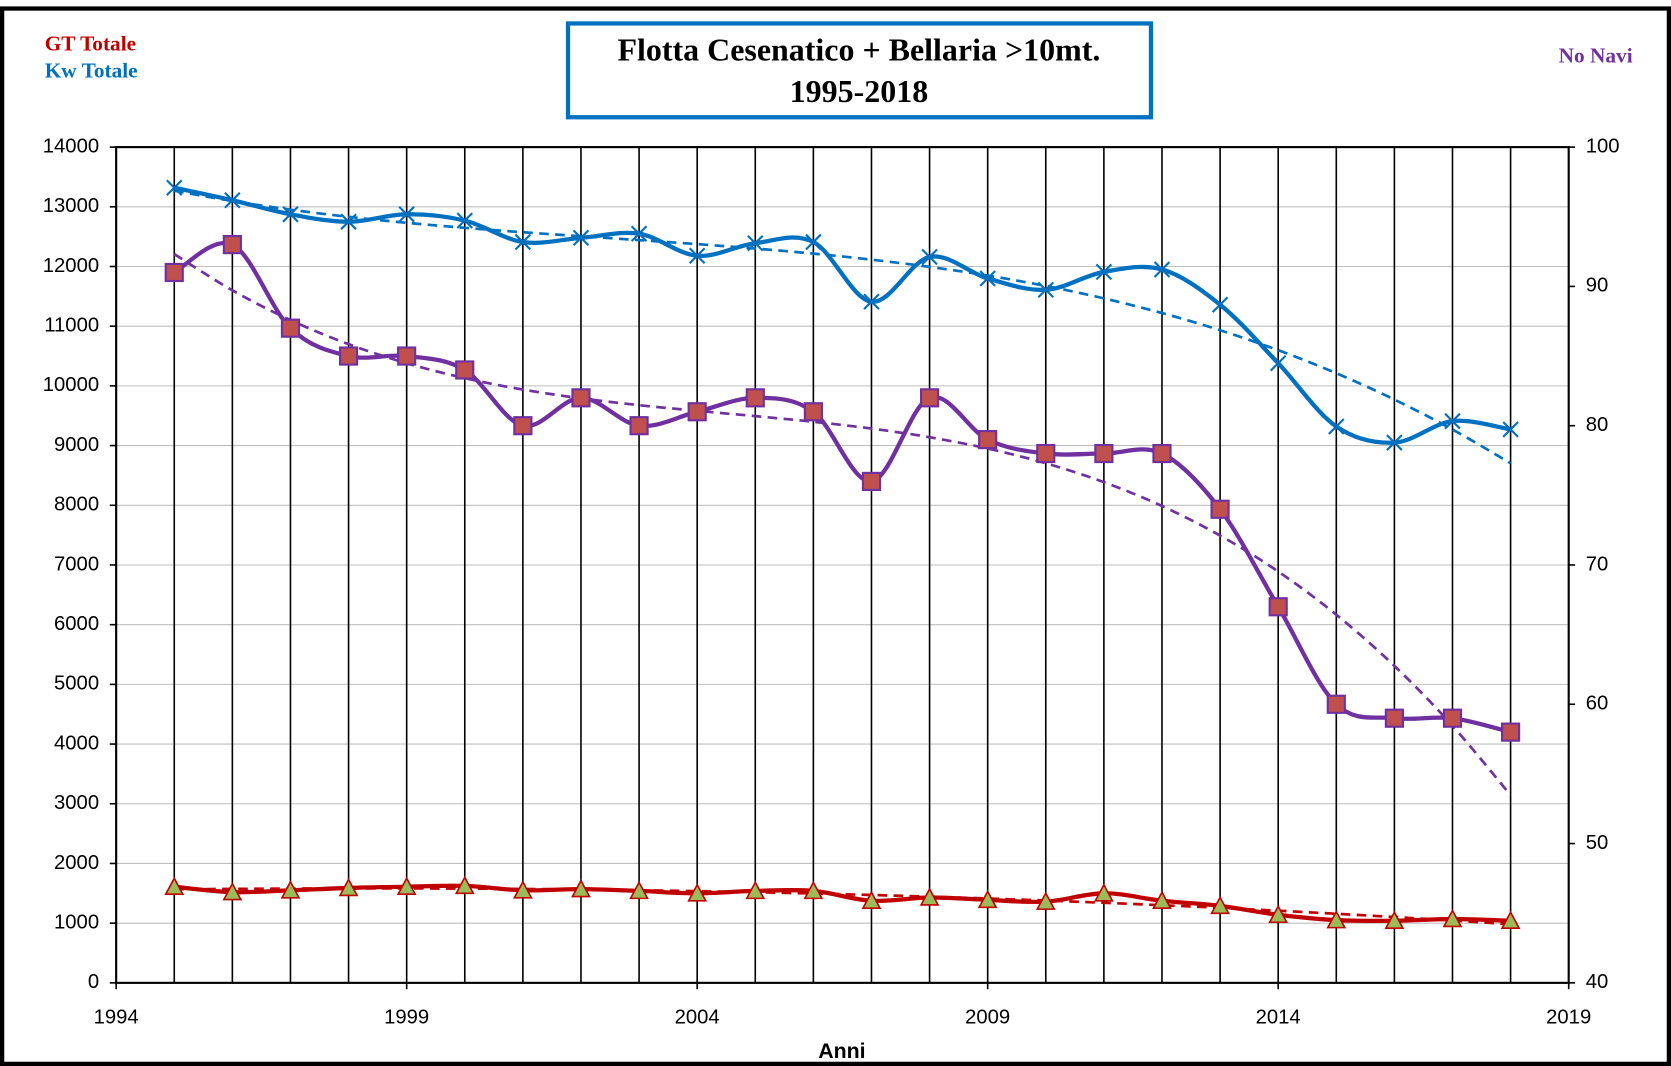 This screenshot has width=1671, height=1066. Describe the element at coordinates (1596, 55) in the screenshot. I see `legend-entry: No Navi` at that location.